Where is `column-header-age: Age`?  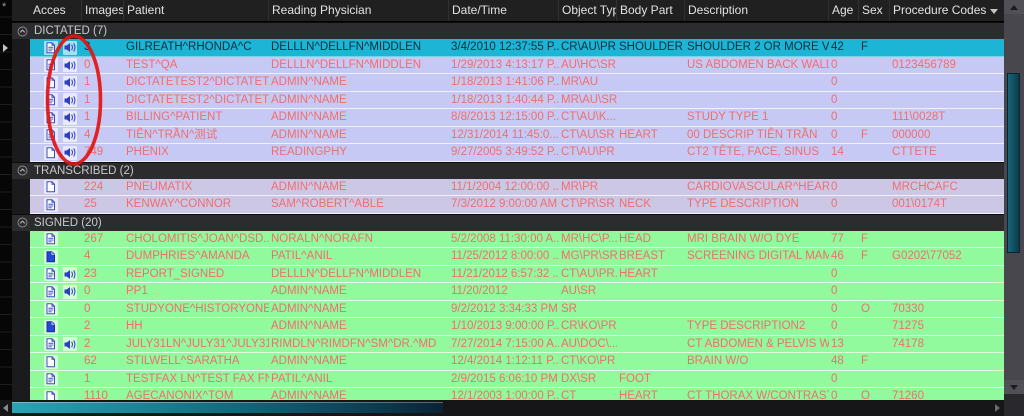 column-header-age: Age is located at coordinates (844, 10).